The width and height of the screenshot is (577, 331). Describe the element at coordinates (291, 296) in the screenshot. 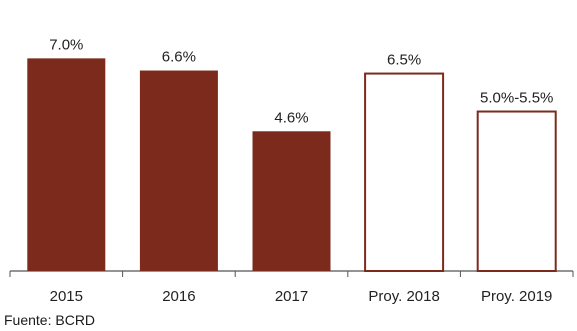

I see `x-tick-label: 2017` at that location.